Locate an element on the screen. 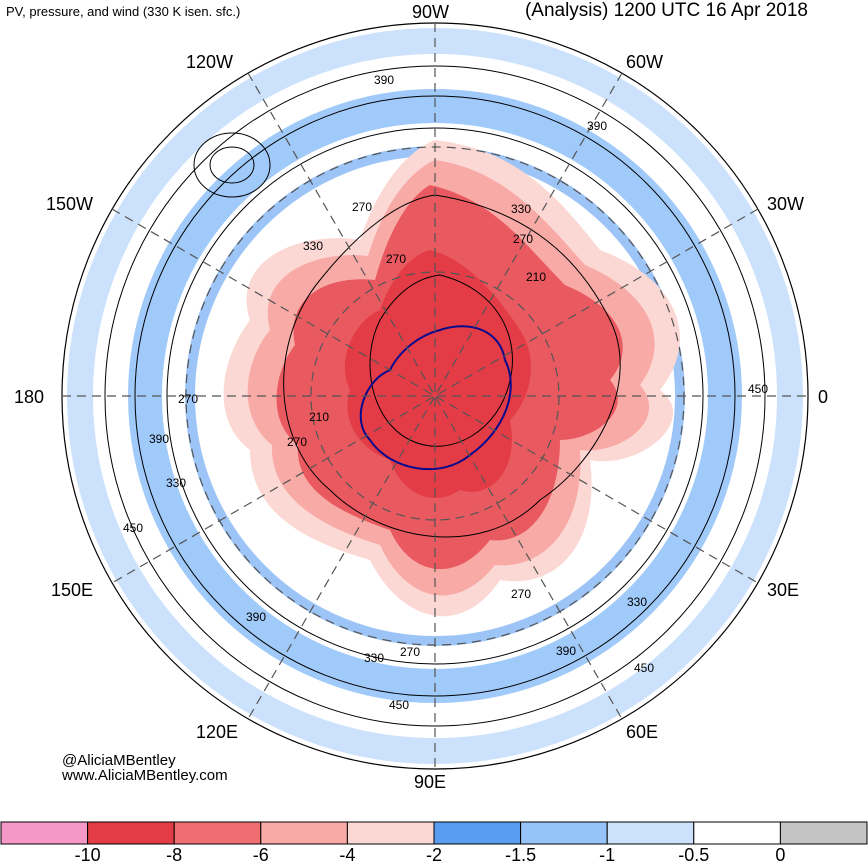 Image resolution: width=868 pixels, height=866 pixels. pv-shading-dark-red is located at coordinates (437, 374).